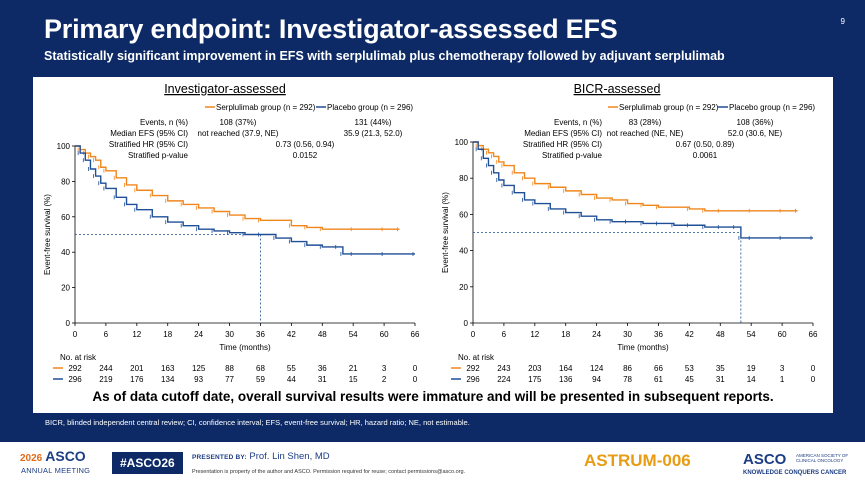 The width and height of the screenshot is (865, 488). Describe the element at coordinates (305, 155) in the screenshot. I see `panel1-stat-value: 0.0152` at that location.